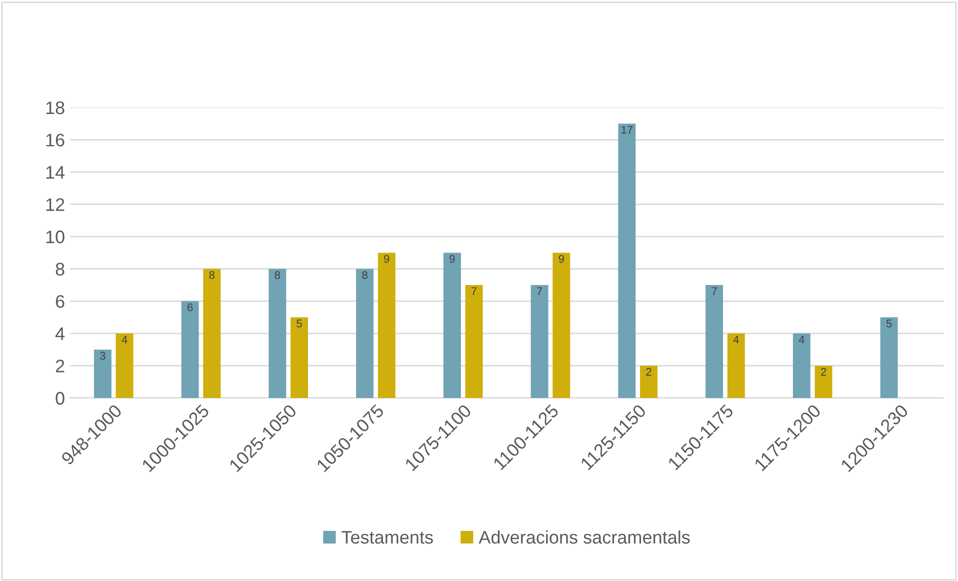 Image resolution: width=958 pixels, height=581 pixels. What do you see at coordinates (55, 172) in the screenshot?
I see `y-tick-label: 14` at bounding box center [55, 172].